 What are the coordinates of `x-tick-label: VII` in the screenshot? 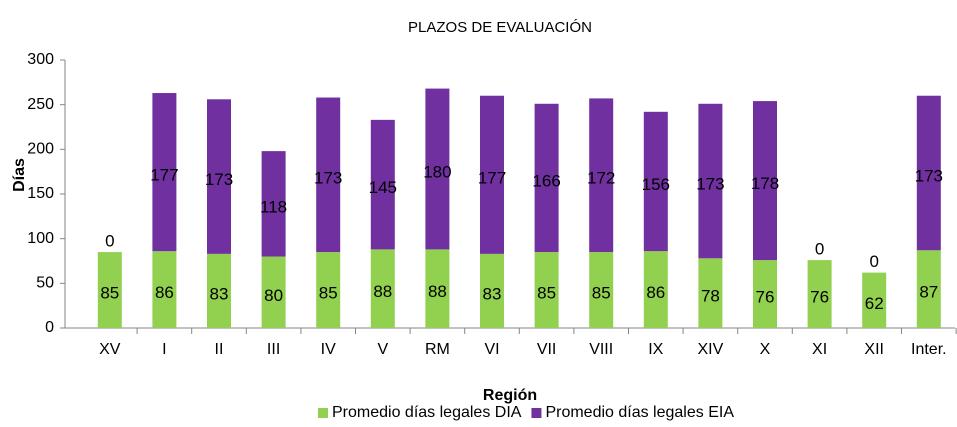 It's located at (547, 349).